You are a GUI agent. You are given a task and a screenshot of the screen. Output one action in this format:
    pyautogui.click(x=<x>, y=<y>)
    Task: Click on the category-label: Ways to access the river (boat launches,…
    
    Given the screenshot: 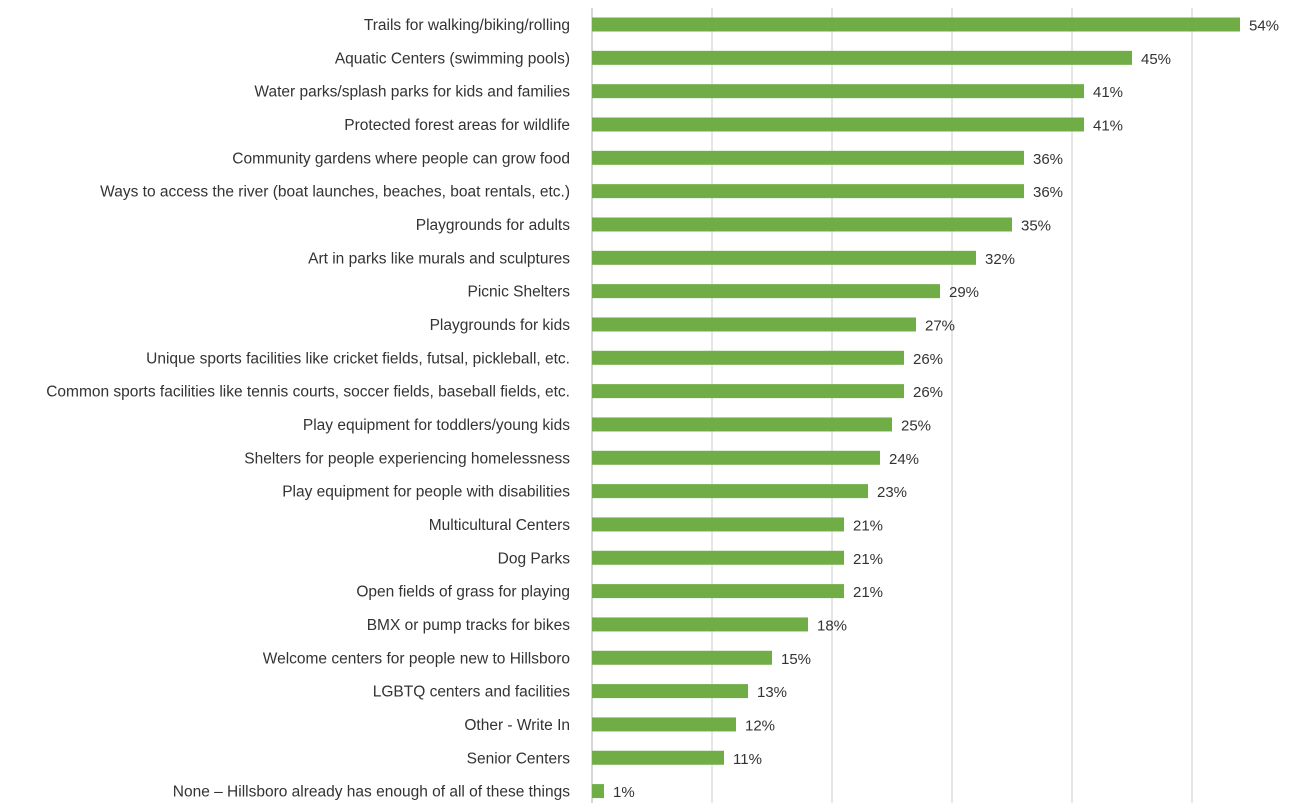 What is the action you would take?
    pyautogui.click(x=335, y=192)
    